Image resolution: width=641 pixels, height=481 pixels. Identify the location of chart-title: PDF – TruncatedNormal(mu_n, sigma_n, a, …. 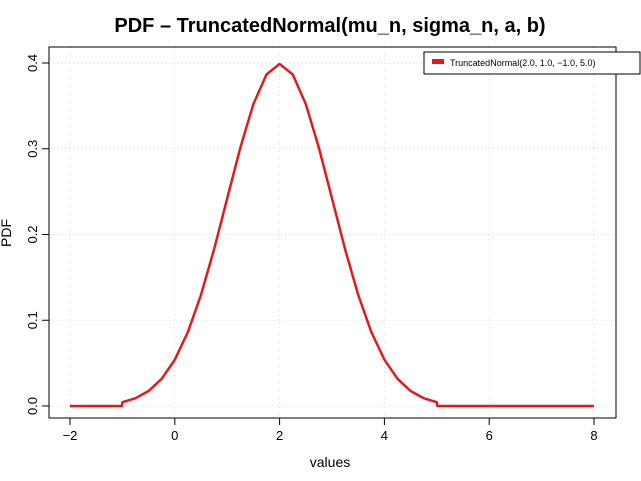
(329, 26).